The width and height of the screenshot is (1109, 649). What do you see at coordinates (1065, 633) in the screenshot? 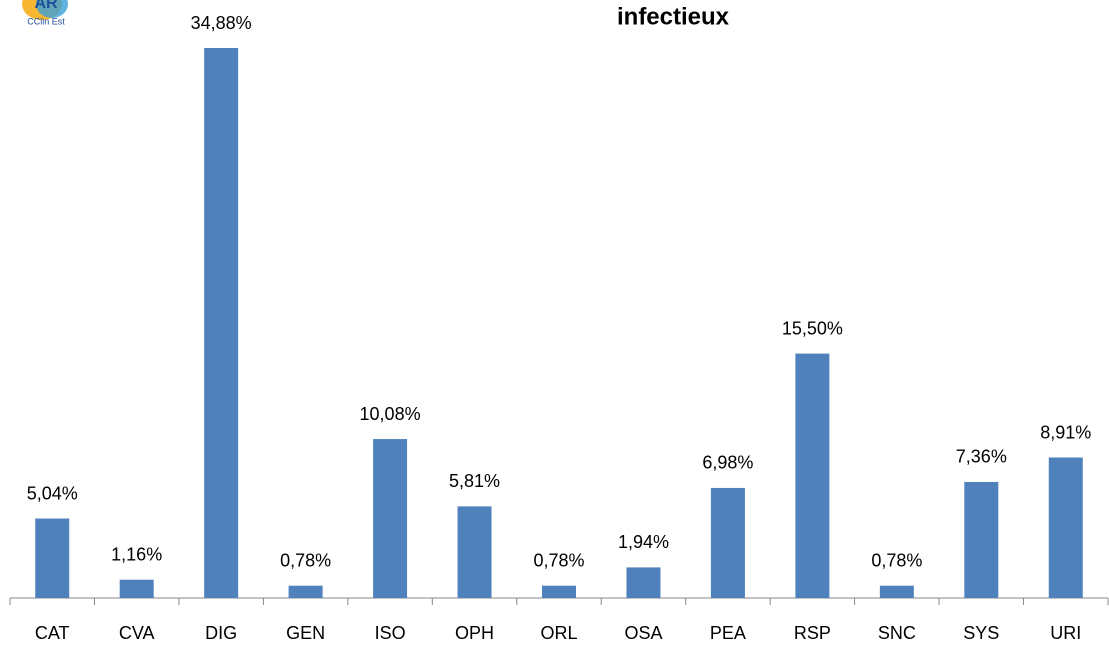
I see `x-tick-label: URI` at bounding box center [1065, 633].